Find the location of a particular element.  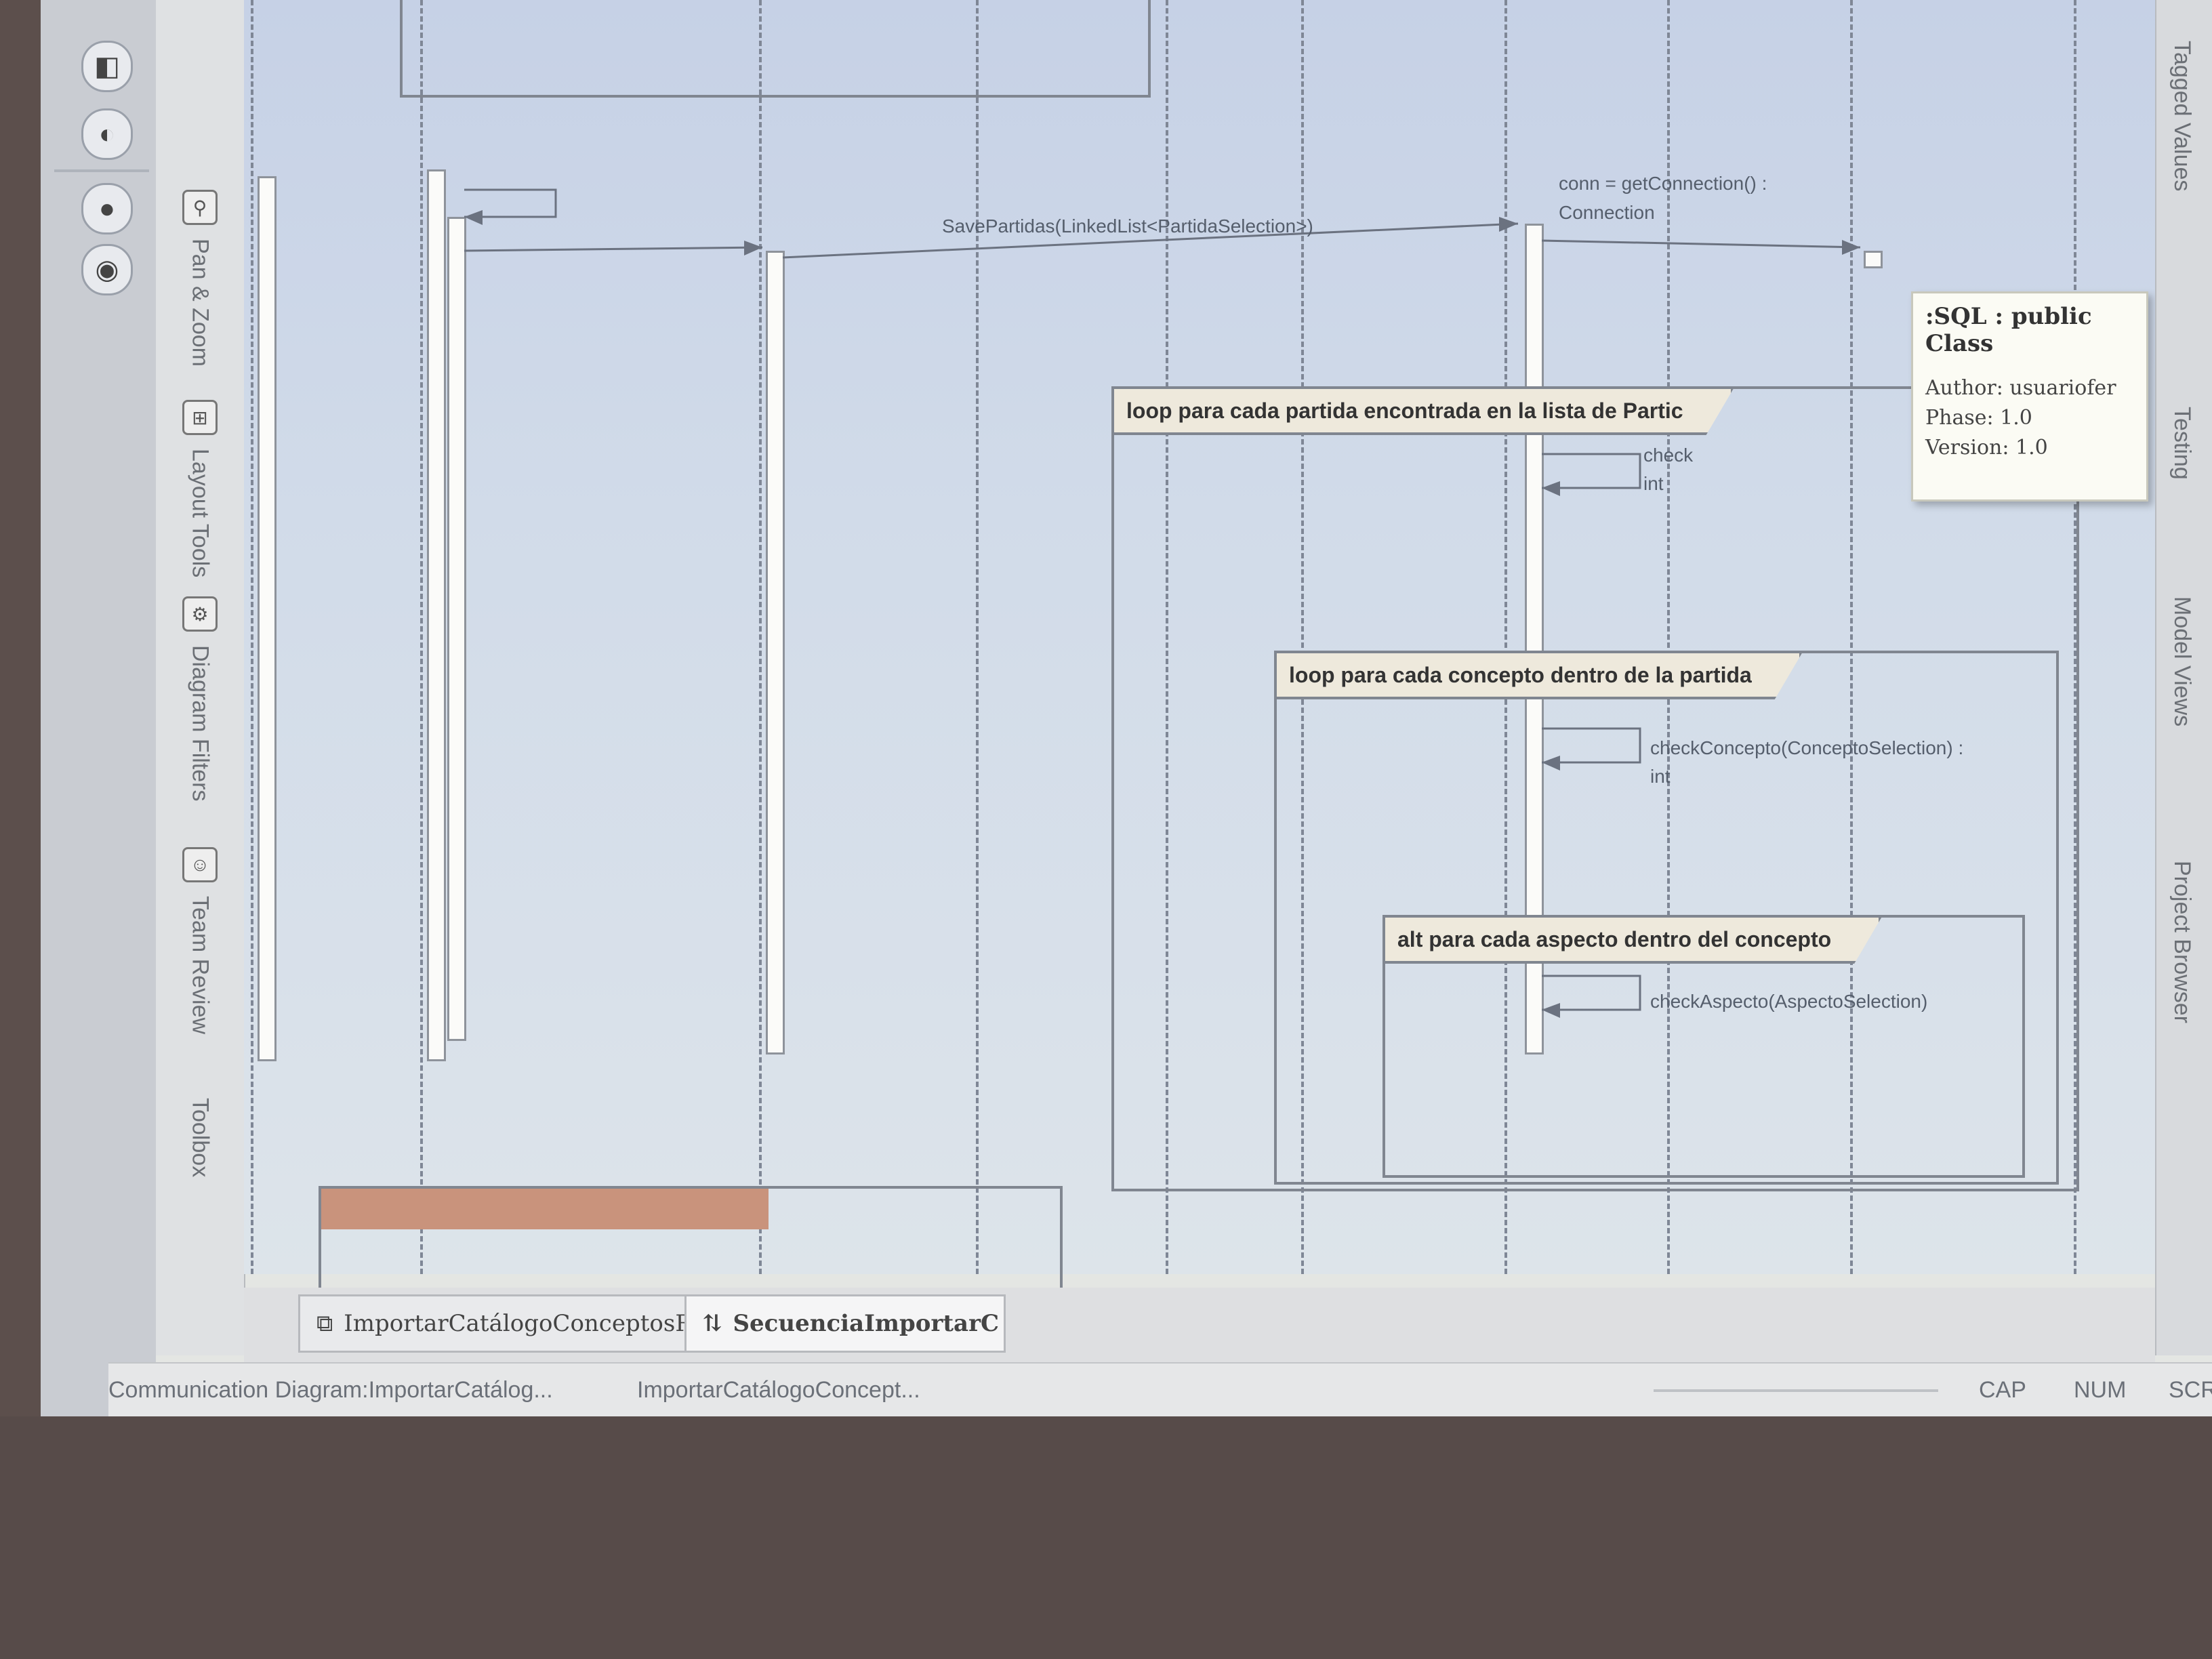

status-caps: CAP is located at coordinates (2002, 1390).